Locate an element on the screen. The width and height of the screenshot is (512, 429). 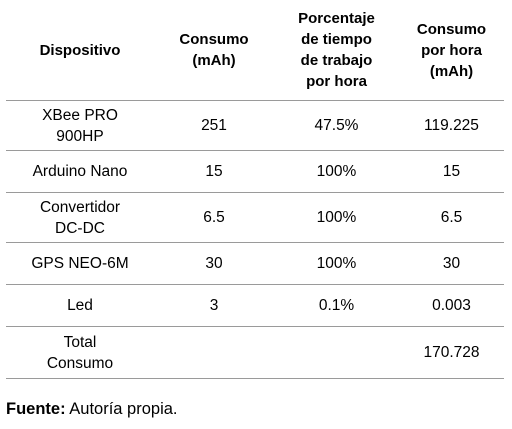
cell-consumo is located at coordinates (214, 352).